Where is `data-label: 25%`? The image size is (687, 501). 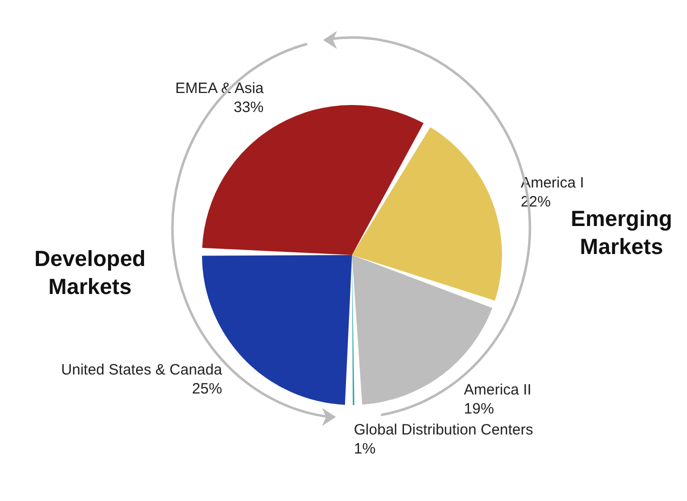
data-label: 25% is located at coordinates (207, 389).